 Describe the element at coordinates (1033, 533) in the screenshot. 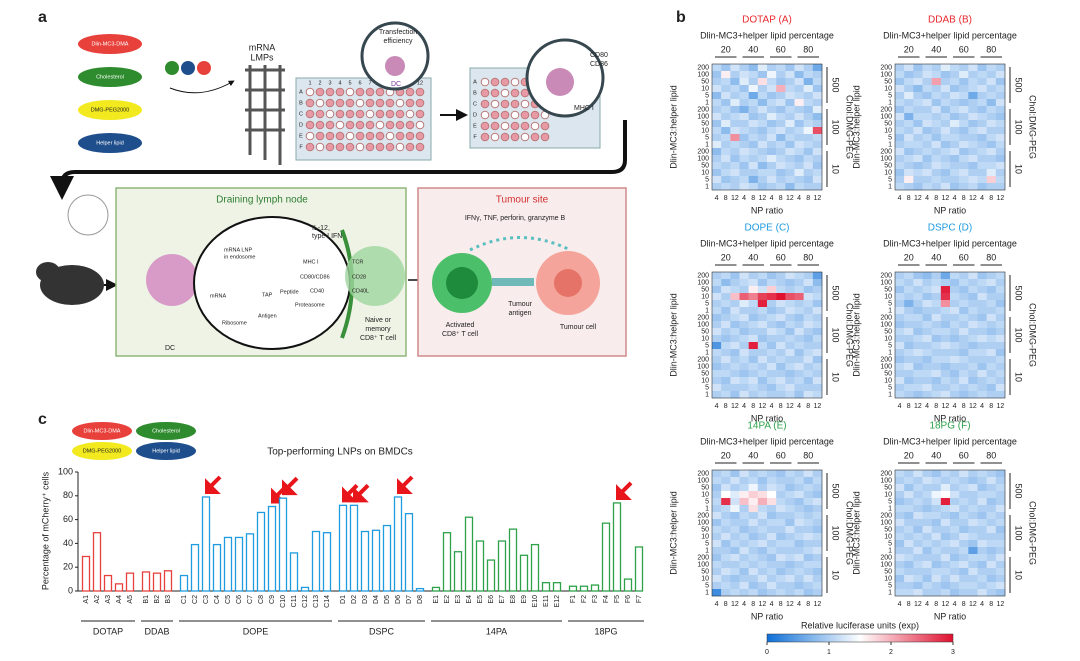

I see `y2-axis-label: Chol:DMG-PEG` at that location.